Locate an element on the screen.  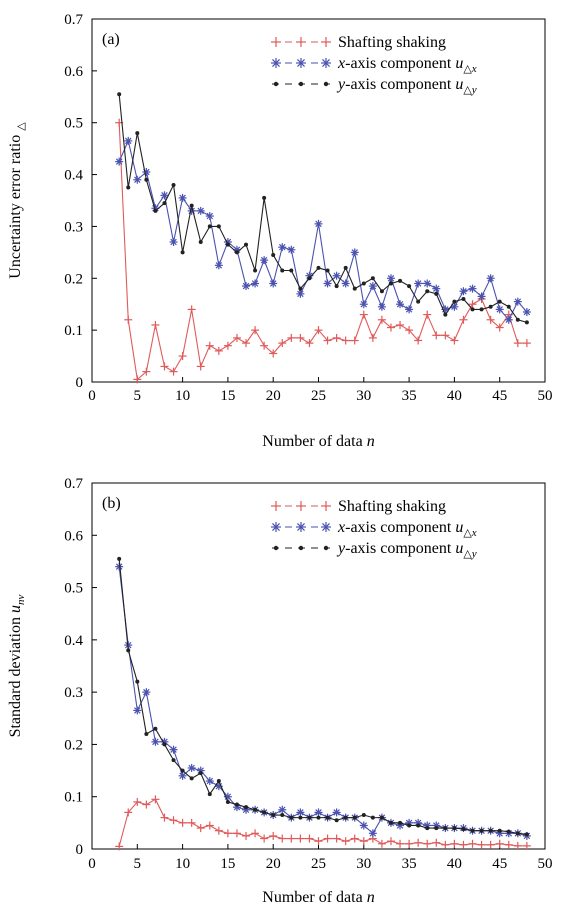
panel-label: (a) is located at coordinates (111, 39).